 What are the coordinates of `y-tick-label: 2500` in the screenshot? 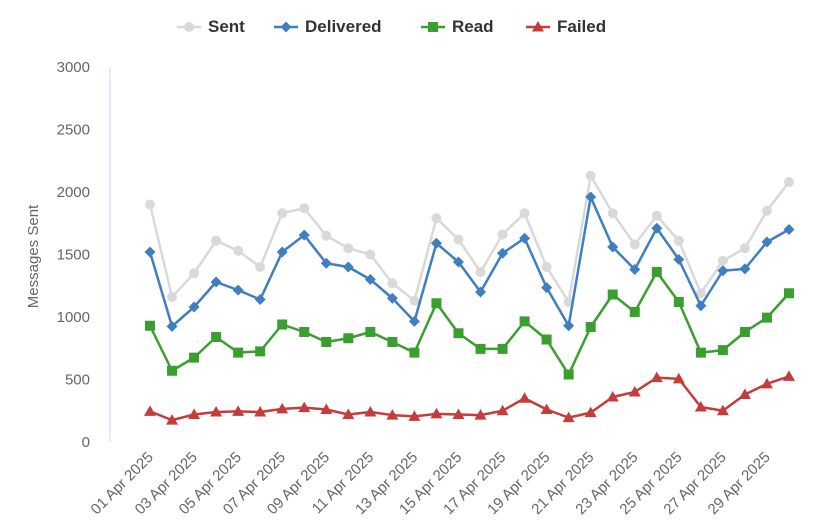 It's located at (73, 130).